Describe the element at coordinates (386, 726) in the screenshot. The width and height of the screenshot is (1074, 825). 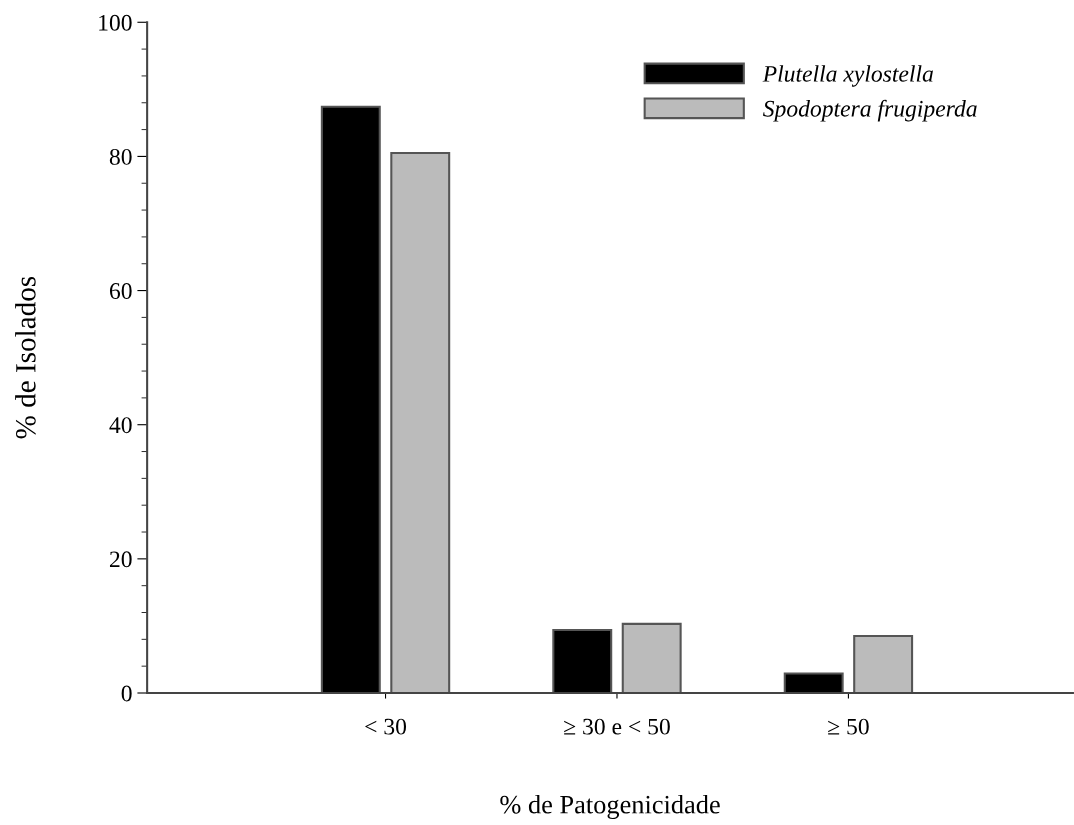
I see `x-tick-label: < 30` at that location.